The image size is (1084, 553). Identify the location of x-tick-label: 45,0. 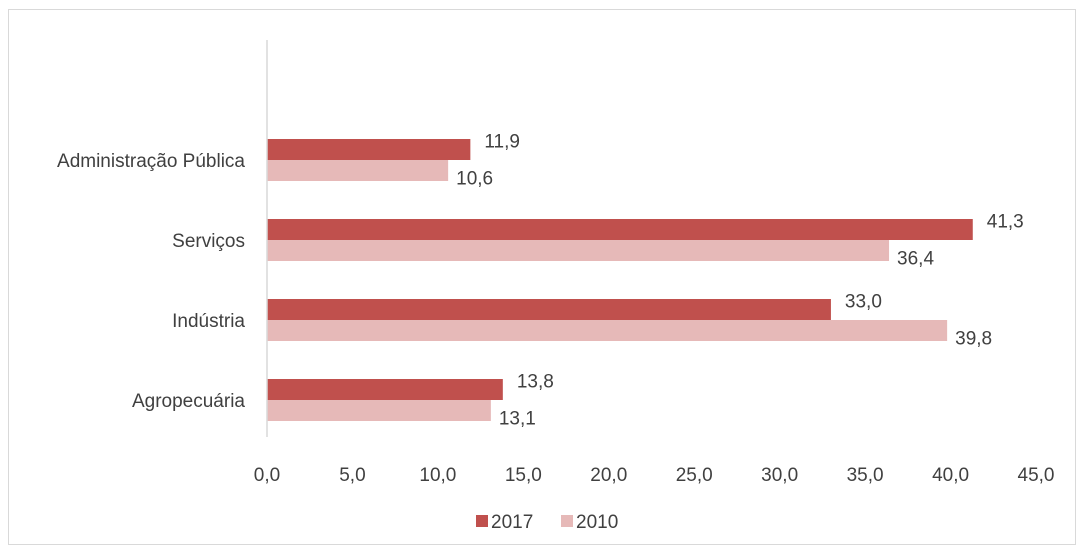
(1036, 475).